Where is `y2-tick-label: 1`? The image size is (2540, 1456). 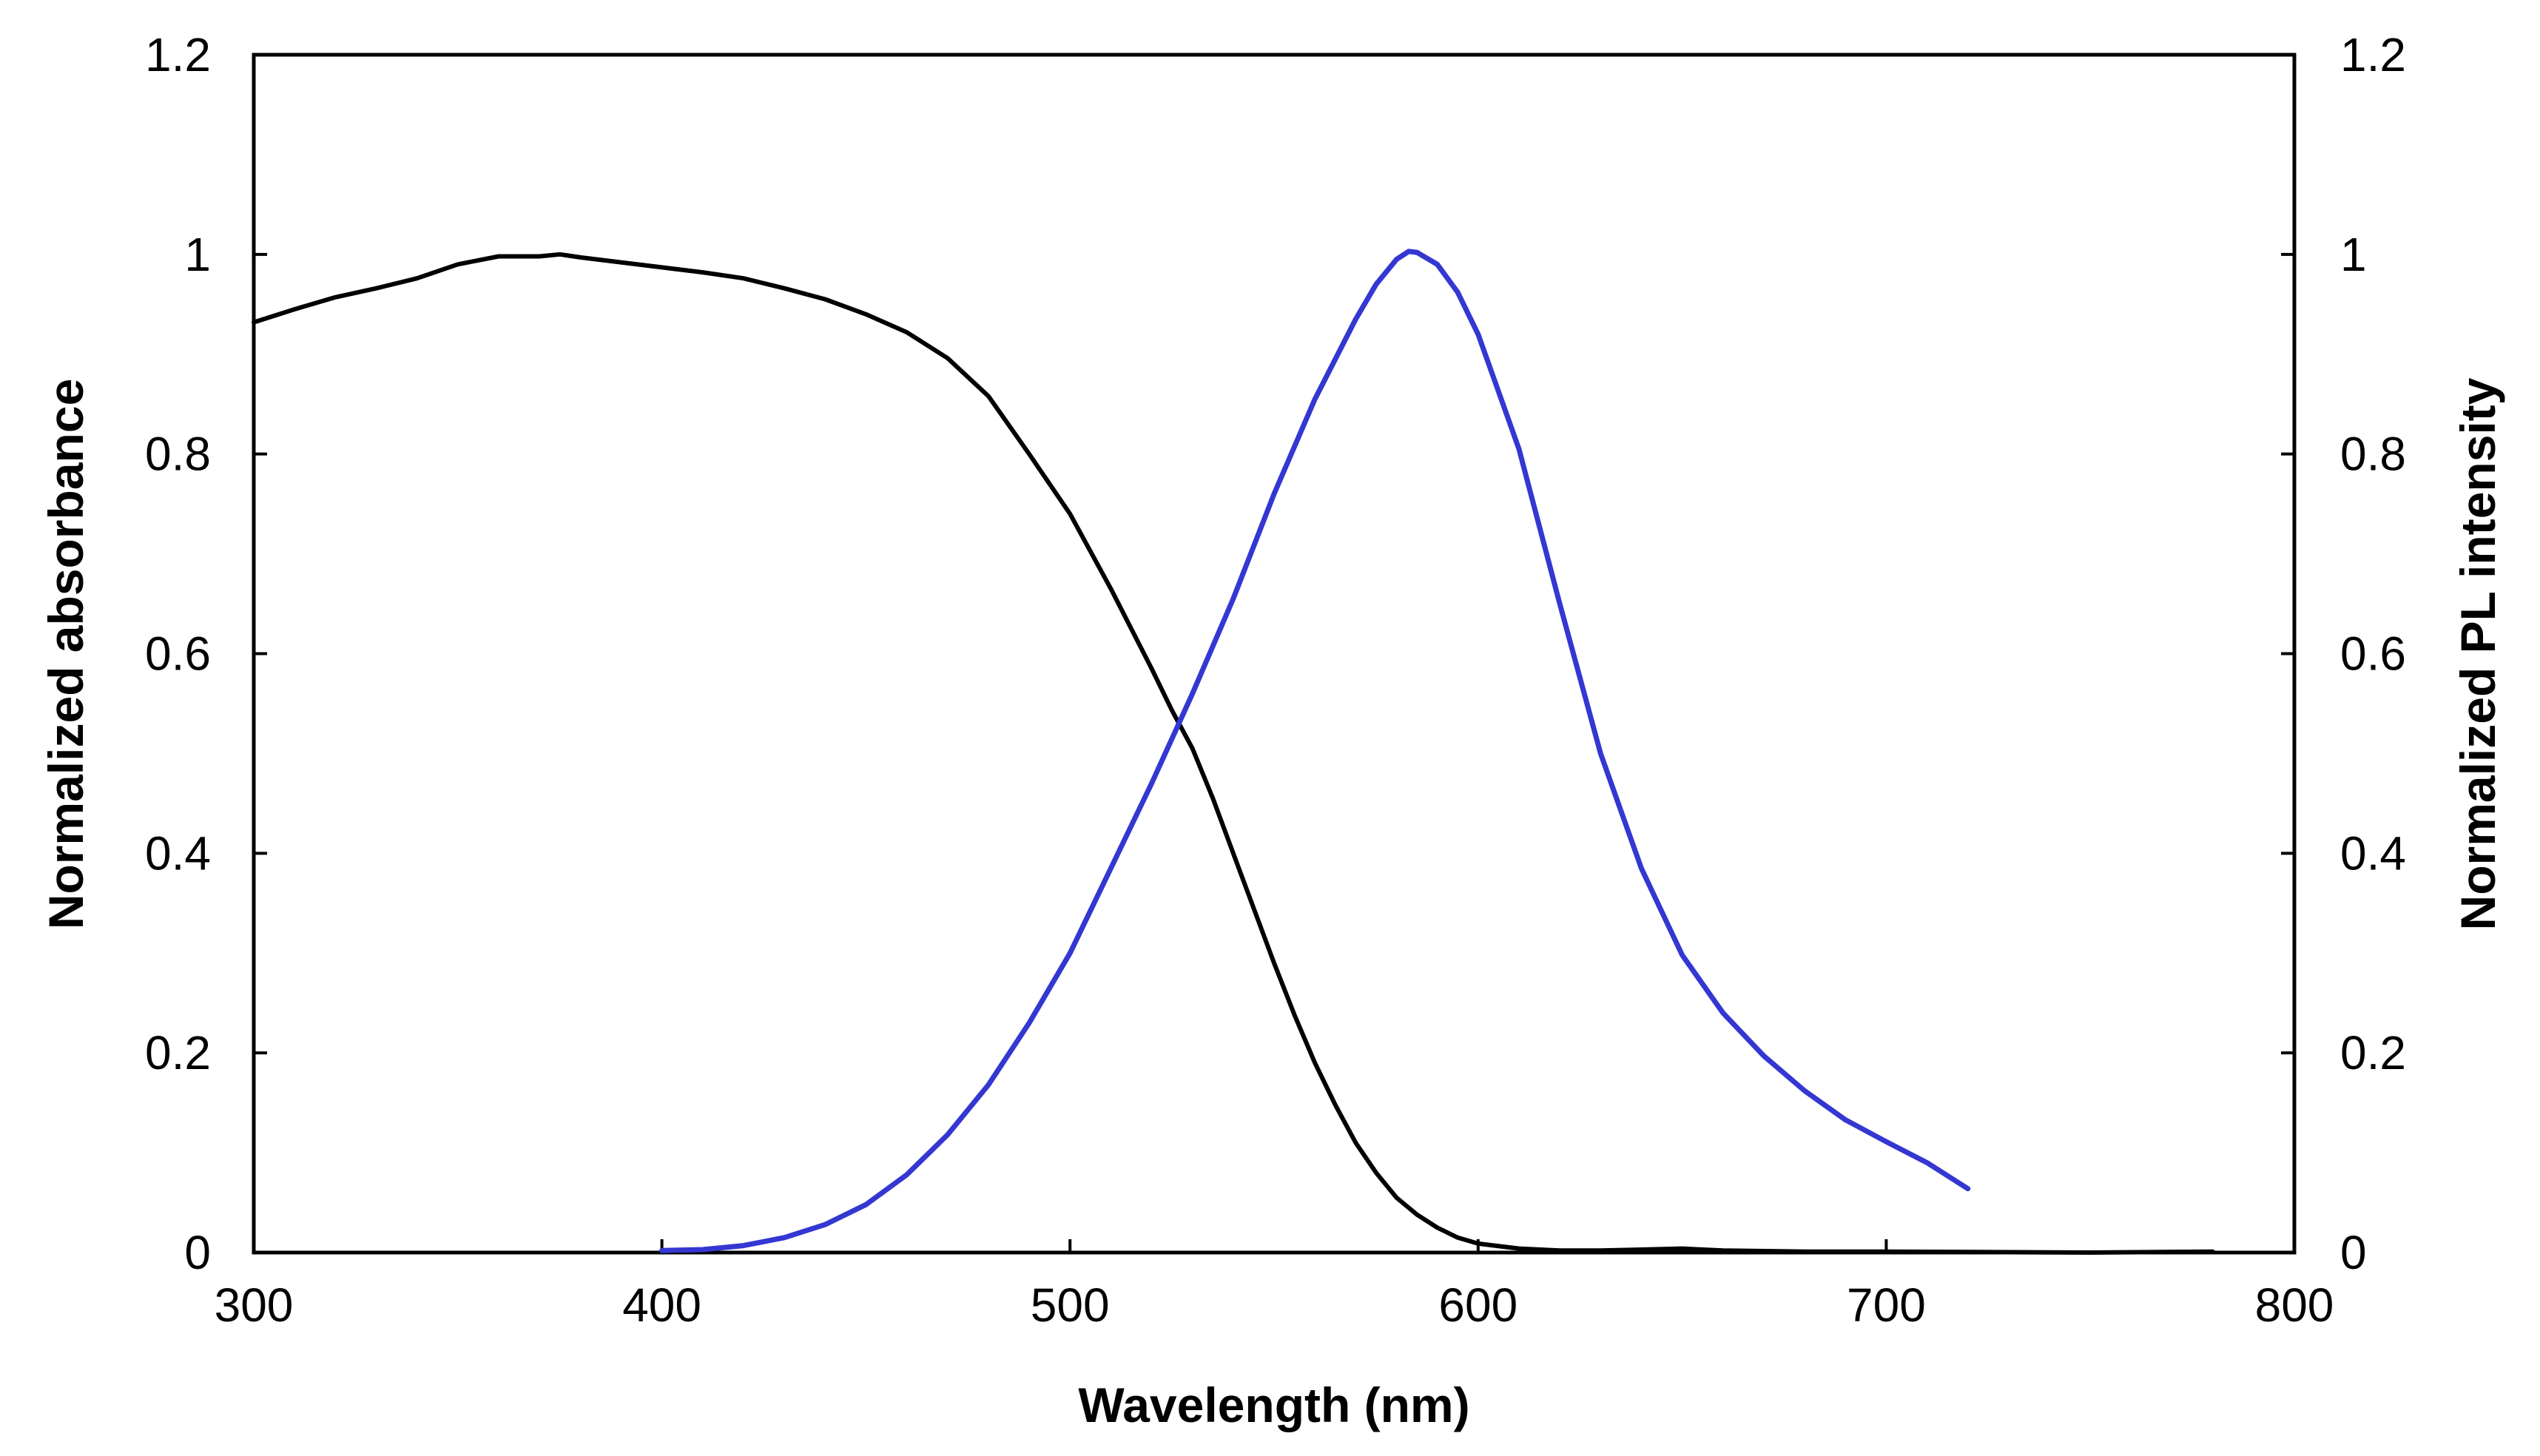 y2-tick-label: 1 is located at coordinates (2353, 255).